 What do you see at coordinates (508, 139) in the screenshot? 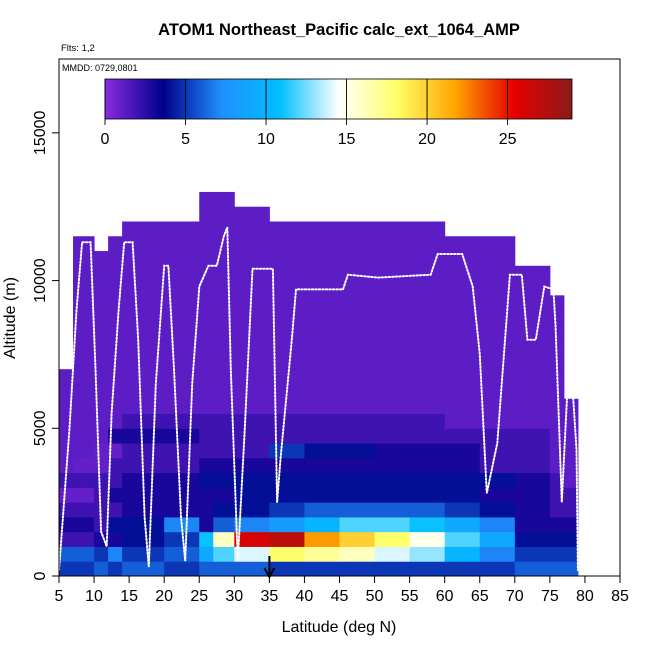
I see `colorbar-tick-label: 25` at bounding box center [508, 139].